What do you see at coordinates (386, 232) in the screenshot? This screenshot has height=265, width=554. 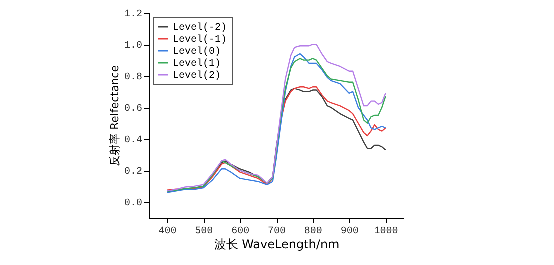 I see `x-tick-label: 1000` at bounding box center [386, 232].